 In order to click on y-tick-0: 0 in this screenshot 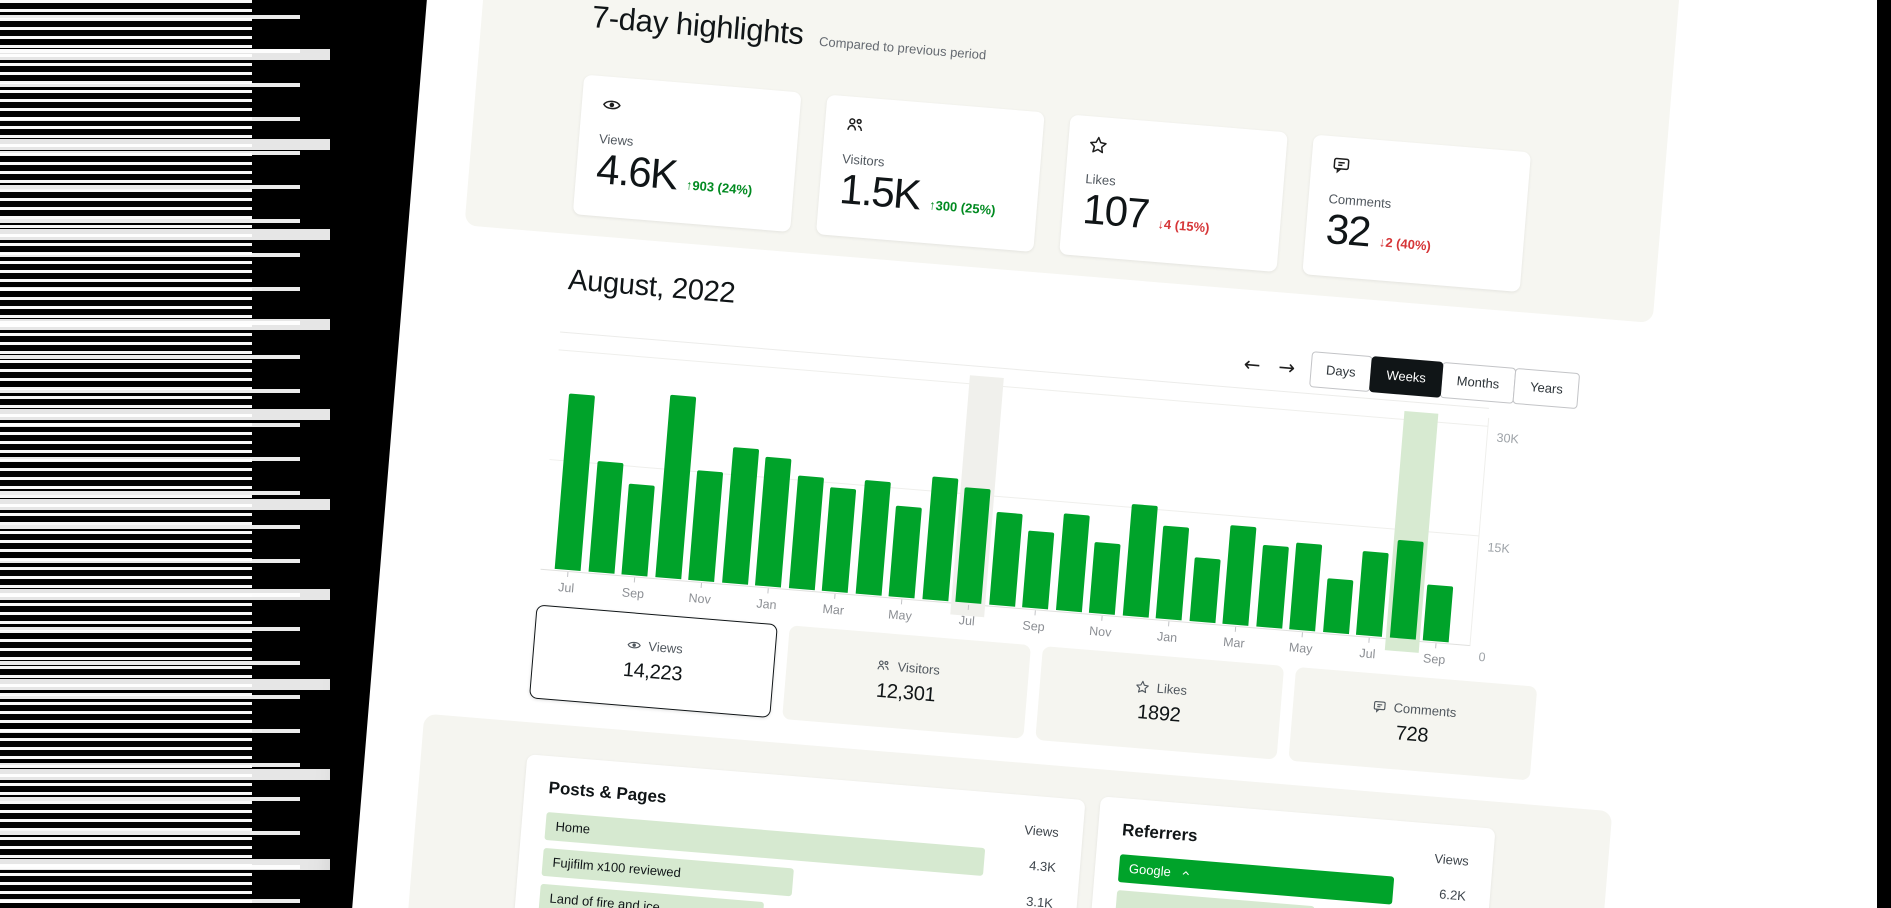, I will do `click(1482, 657)`.